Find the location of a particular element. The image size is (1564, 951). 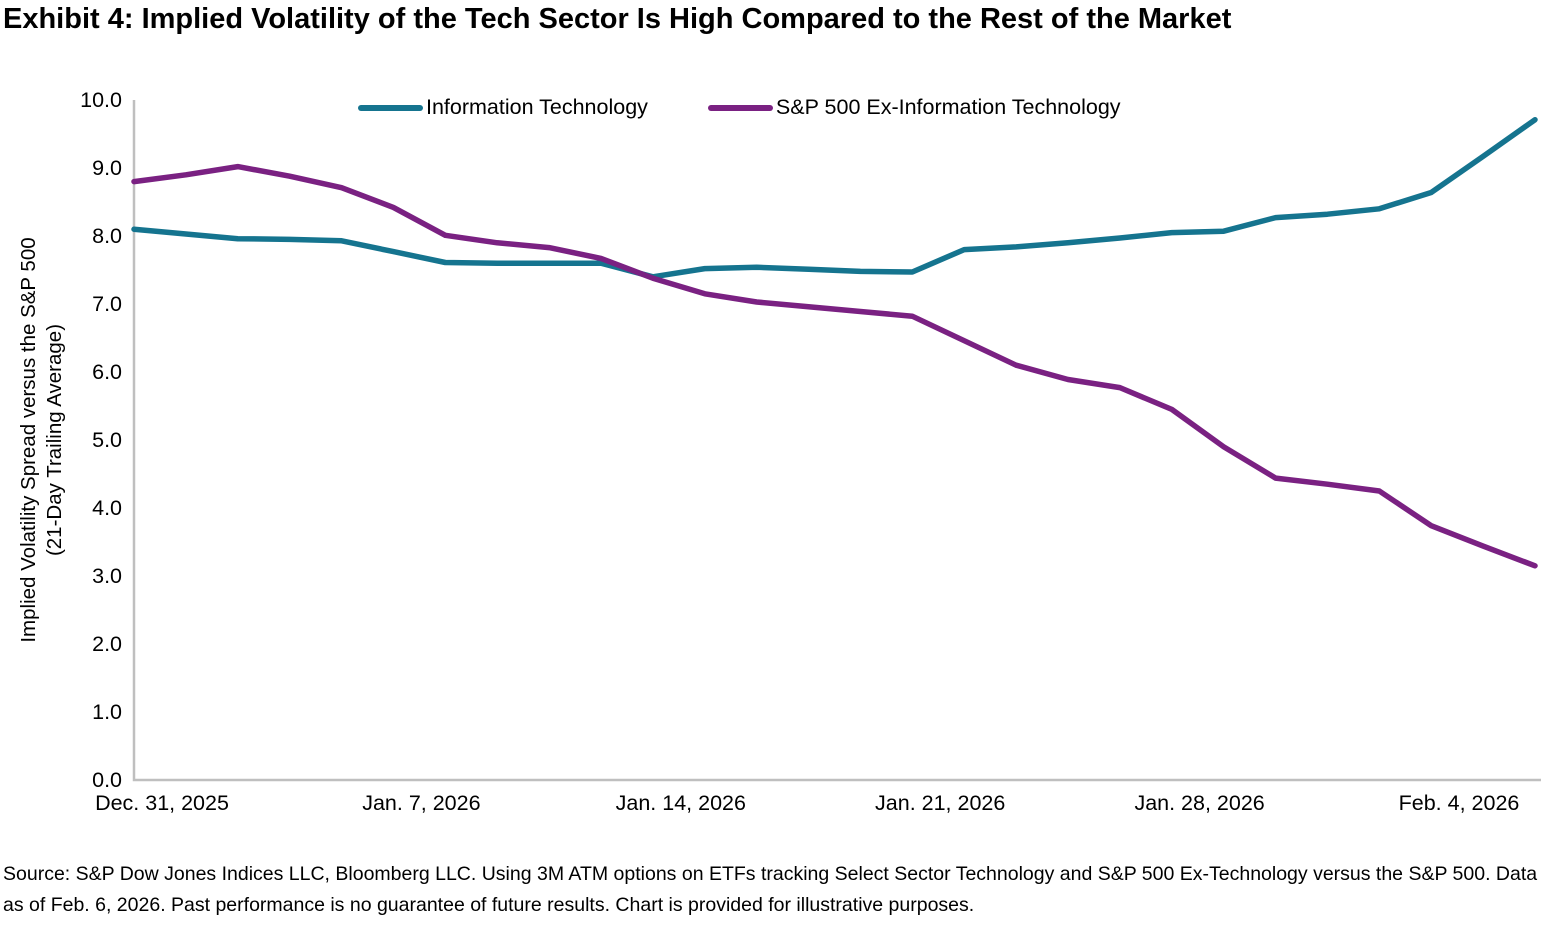

y-tick-label: 0.0 is located at coordinates (107, 780).